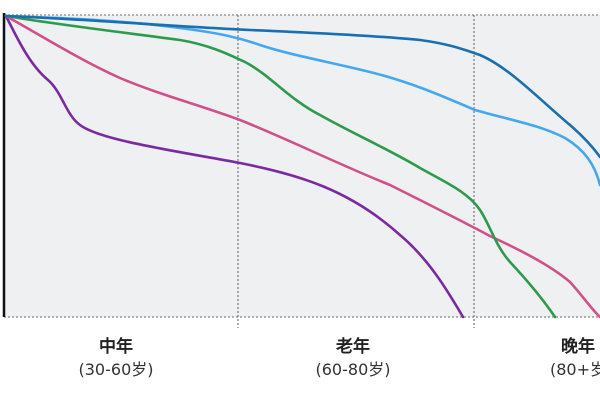 This screenshot has height=400, width=600. Describe the element at coordinates (353, 369) in the screenshot. I see `region-range: (60-80岁)` at that location.